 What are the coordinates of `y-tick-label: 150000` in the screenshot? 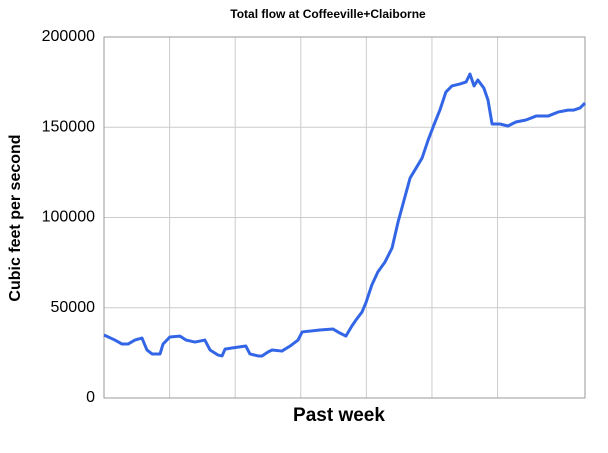 It's located at (68, 126).